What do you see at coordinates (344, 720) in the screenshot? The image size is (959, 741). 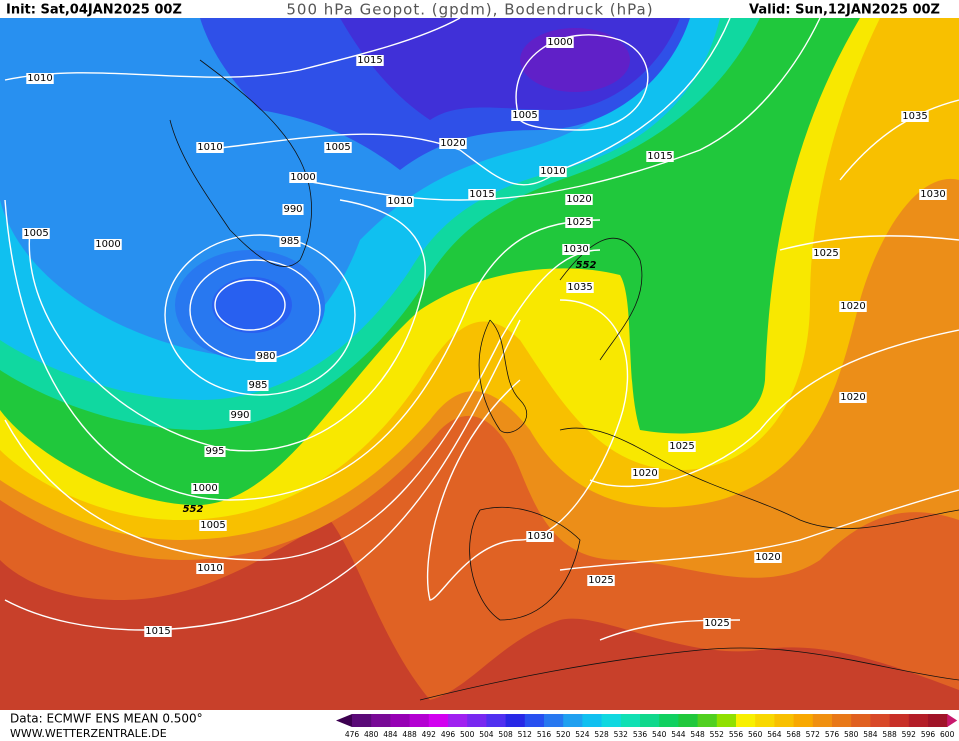 I see `scale-arrow-left` at bounding box center [344, 720].